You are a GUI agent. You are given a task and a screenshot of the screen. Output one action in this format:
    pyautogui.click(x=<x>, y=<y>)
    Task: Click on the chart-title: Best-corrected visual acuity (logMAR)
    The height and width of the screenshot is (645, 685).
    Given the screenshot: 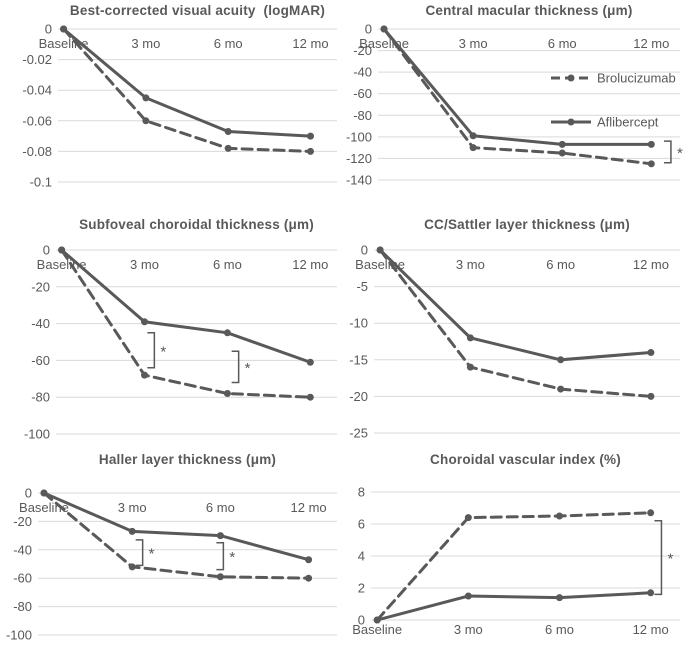 What is the action you would take?
    pyautogui.click(x=197, y=10)
    